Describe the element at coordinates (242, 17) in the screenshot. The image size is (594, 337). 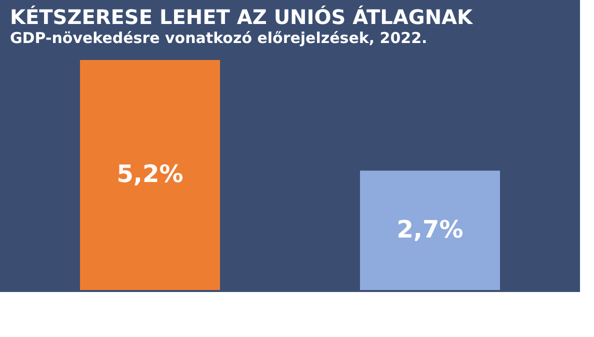
I see `chart-title: KÉTSZERESE LEHET AZ UNIÓS ÁTLAGNAK` at that location.